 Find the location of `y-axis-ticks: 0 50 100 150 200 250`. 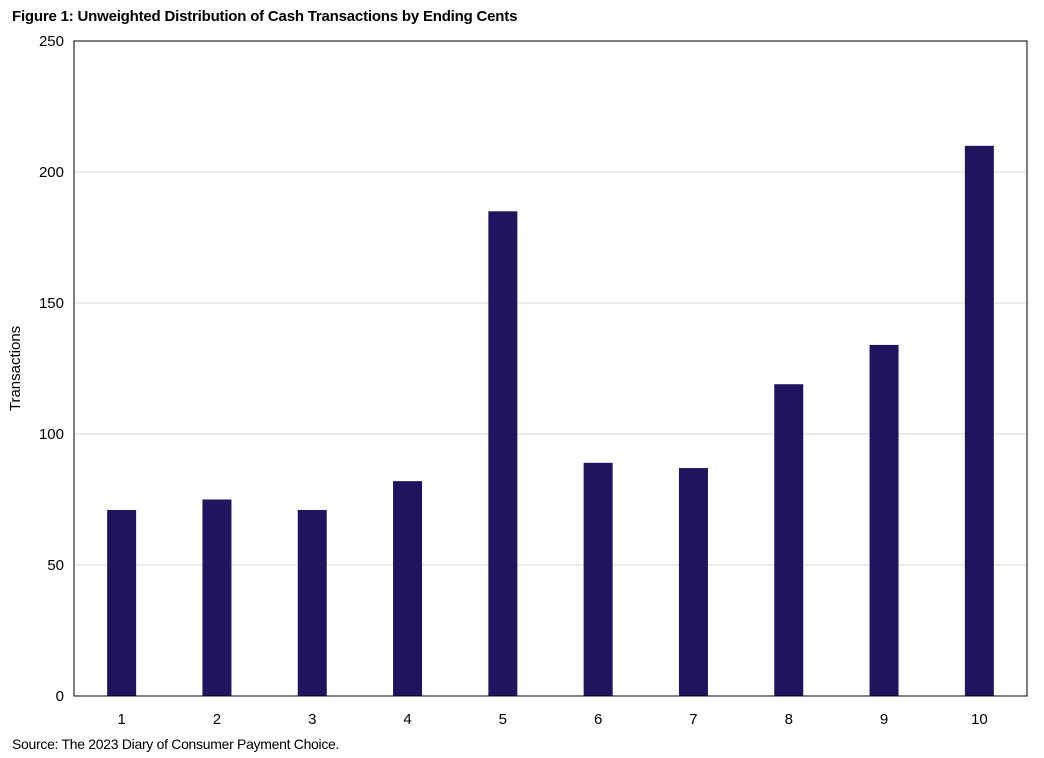

y-axis-ticks: 0 50 100 150 200 250 is located at coordinates (51, 369).